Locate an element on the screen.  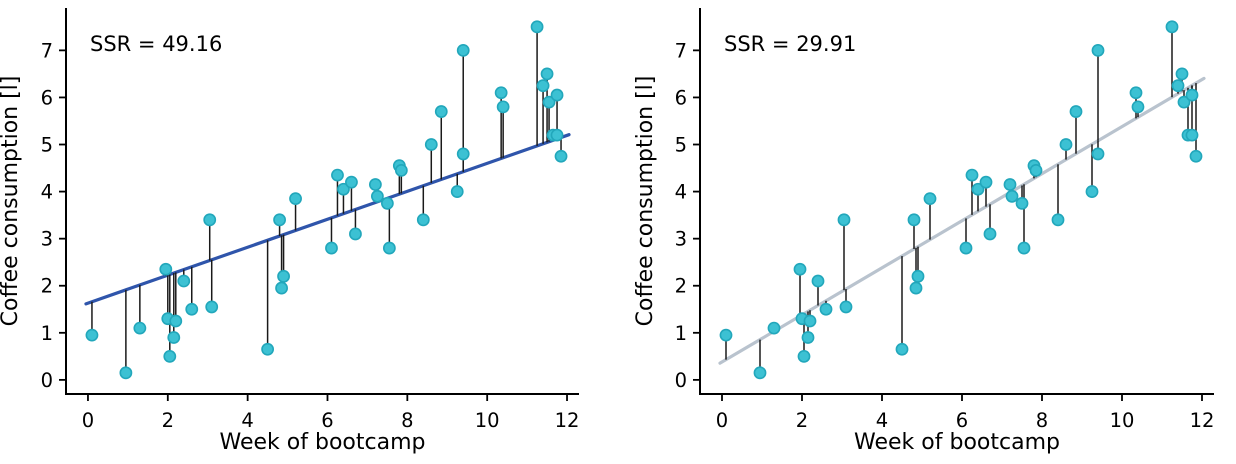
x-tick-label: 6 is located at coordinates (327, 420).